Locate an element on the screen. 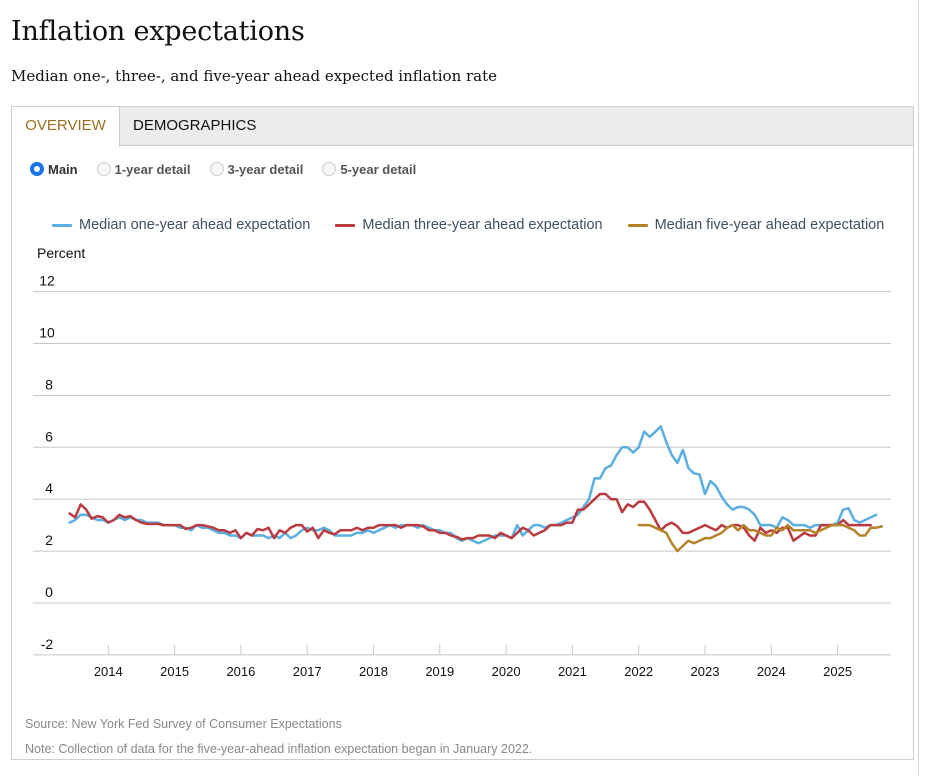 Image resolution: width=936 pixels, height=776 pixels. y-tick-label: 4 is located at coordinates (49, 488).